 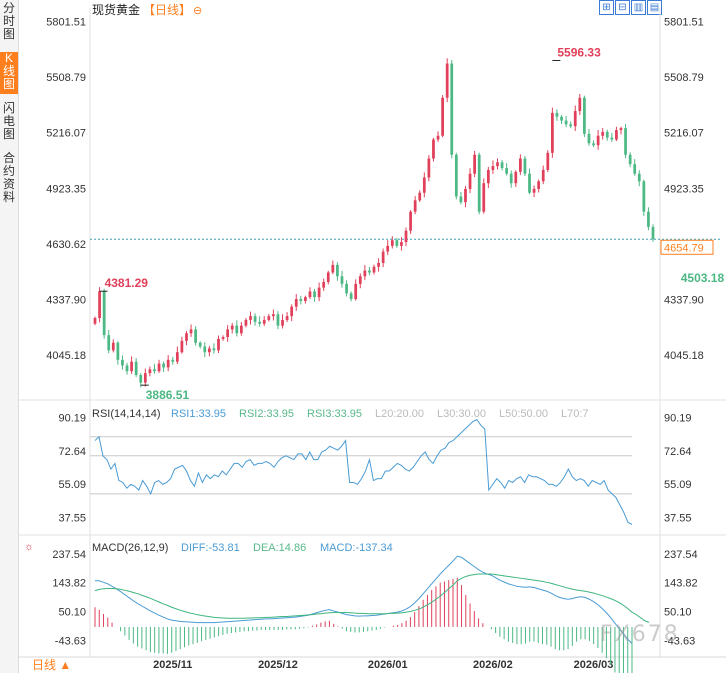 I want to click on macd-diff-line, so click(x=364, y=599).